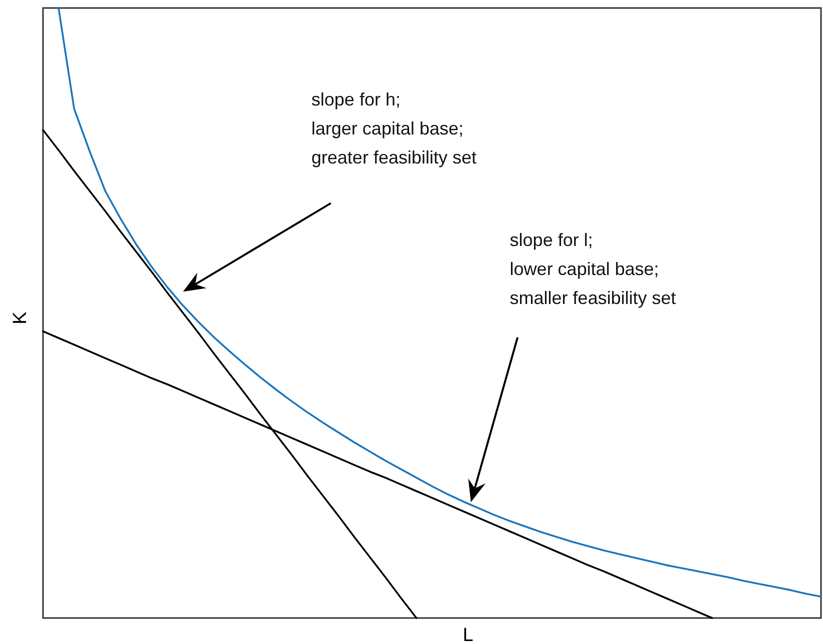 This screenshot has height=644, width=823. Describe the element at coordinates (393, 129) in the screenshot. I see `annotation: slope for h; larger capital base; greater feasibility set` at that location.